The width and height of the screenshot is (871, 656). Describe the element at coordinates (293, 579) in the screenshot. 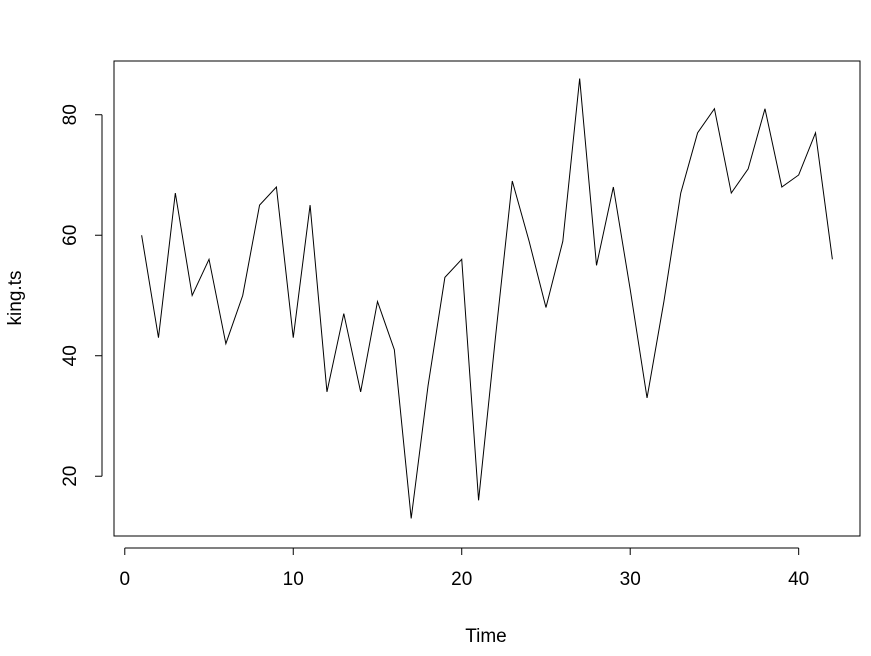

I see `x-tick-label: 10` at that location.